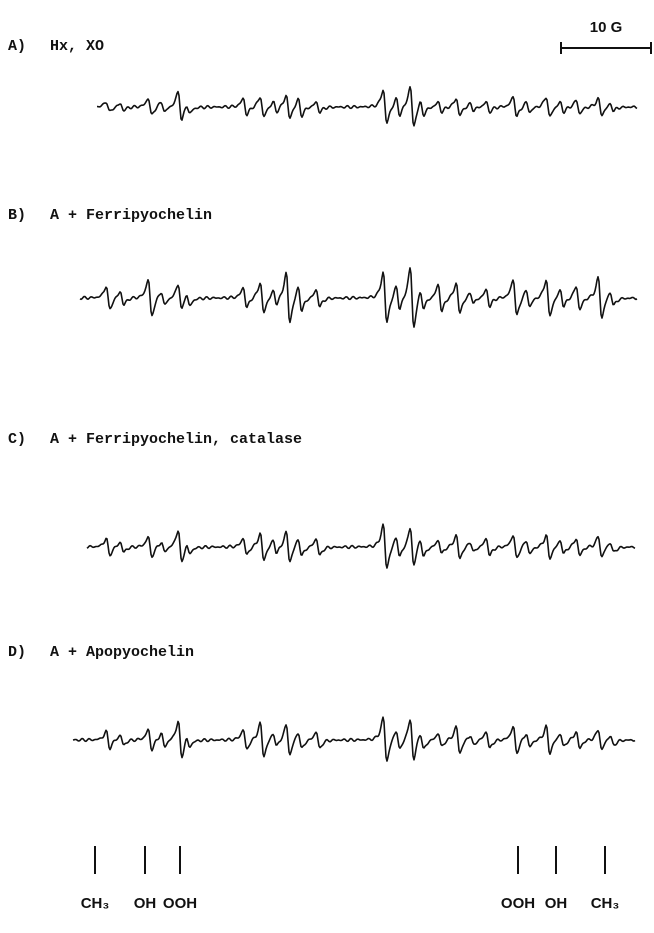  What do you see at coordinates (606, 27) in the screenshot?
I see `scale-label: 10 G` at bounding box center [606, 27].